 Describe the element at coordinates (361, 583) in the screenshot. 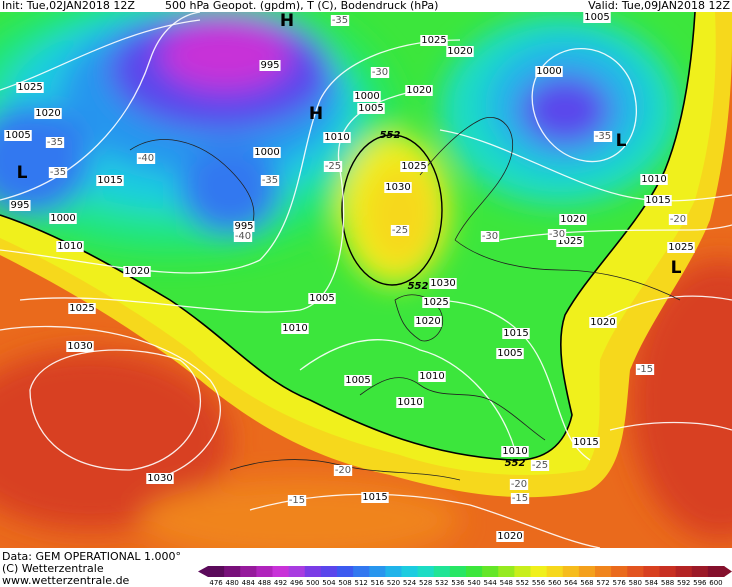

I see `color-bar-label: 512` at that location.